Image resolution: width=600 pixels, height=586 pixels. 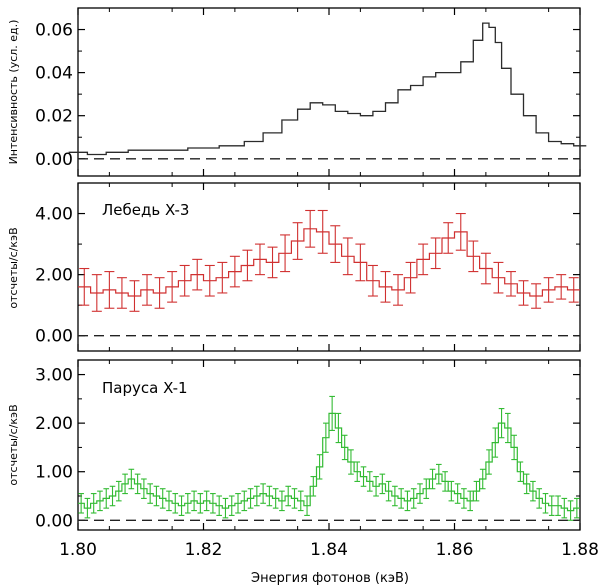 What do you see at coordinates (204, 550) in the screenshot?
I see `xtick-label-1: 1.82` at bounding box center [204, 550].